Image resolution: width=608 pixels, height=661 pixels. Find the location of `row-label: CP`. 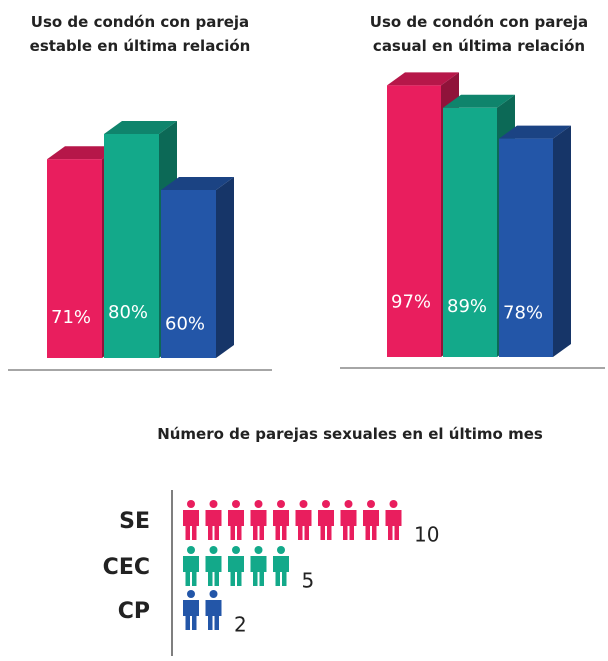

row-label: CP is located at coordinates (134, 611).